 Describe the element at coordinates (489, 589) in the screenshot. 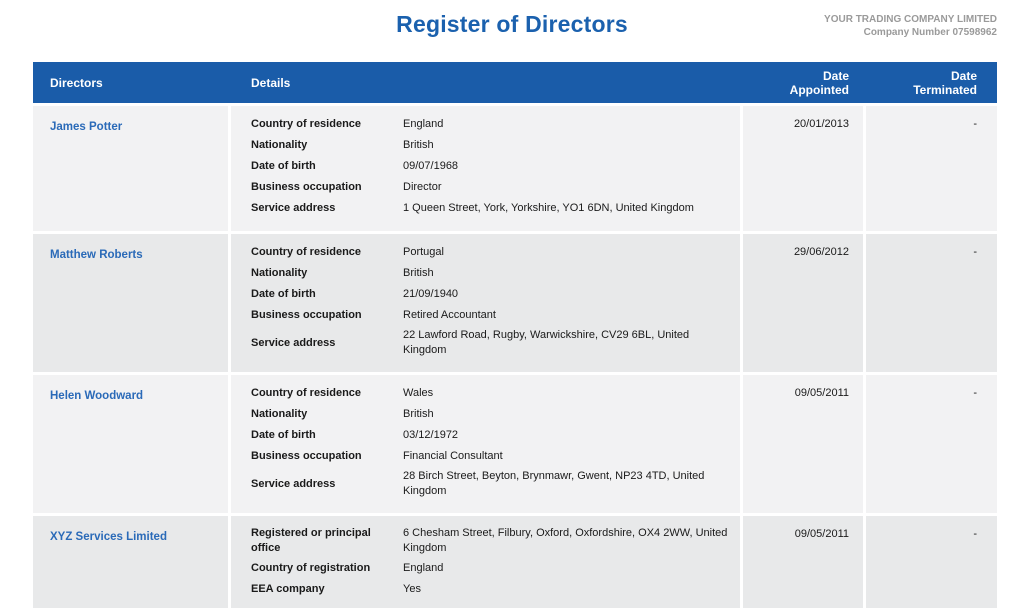

I see `detail-line: EEA company Yes` at that location.